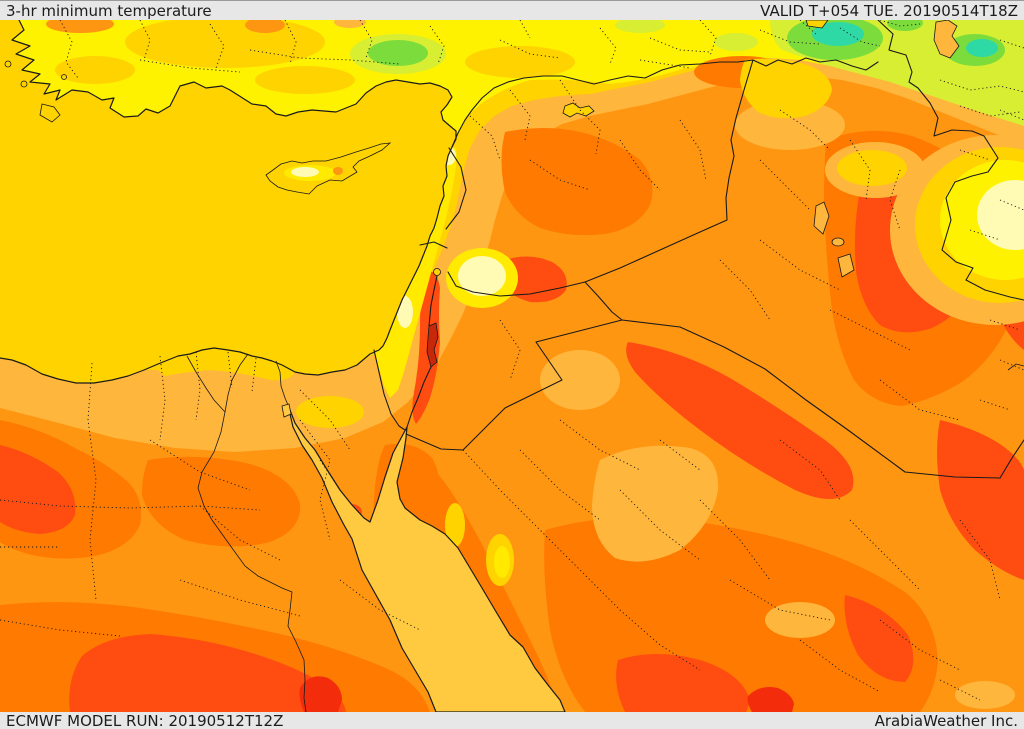 The image size is (1024, 729). What do you see at coordinates (433, 245) in the screenshot?
I see `border-israel-north` at bounding box center [433, 245].